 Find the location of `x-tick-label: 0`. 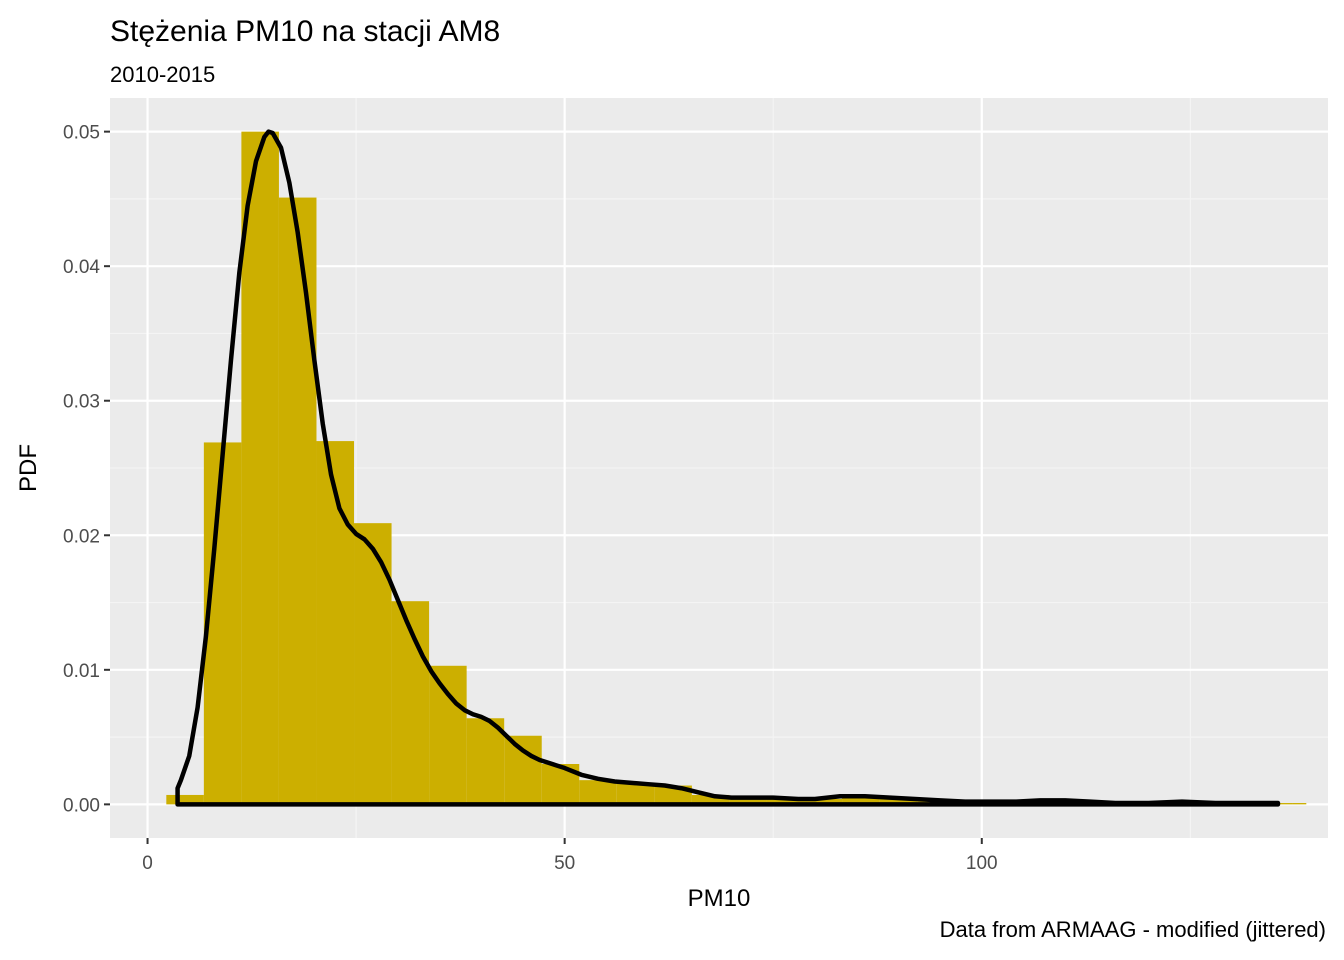

x-tick-label: 0 is located at coordinates (147, 863).